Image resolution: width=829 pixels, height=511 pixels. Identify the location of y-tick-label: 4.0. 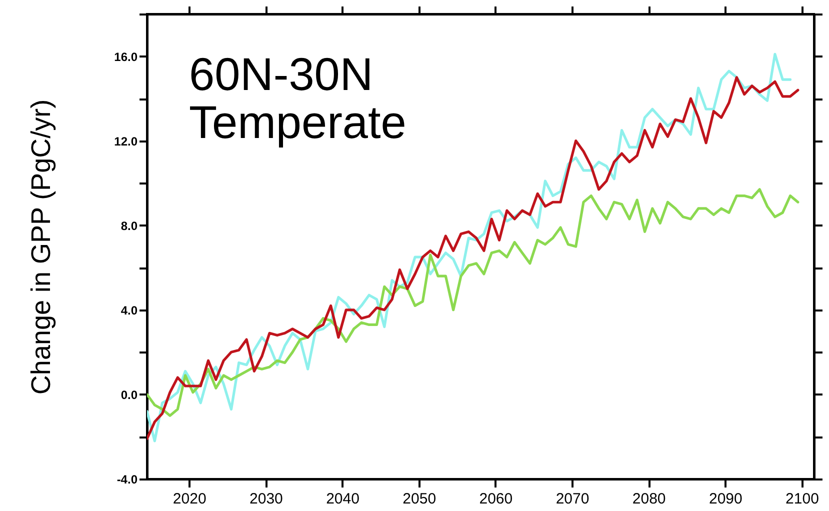
(129, 310).